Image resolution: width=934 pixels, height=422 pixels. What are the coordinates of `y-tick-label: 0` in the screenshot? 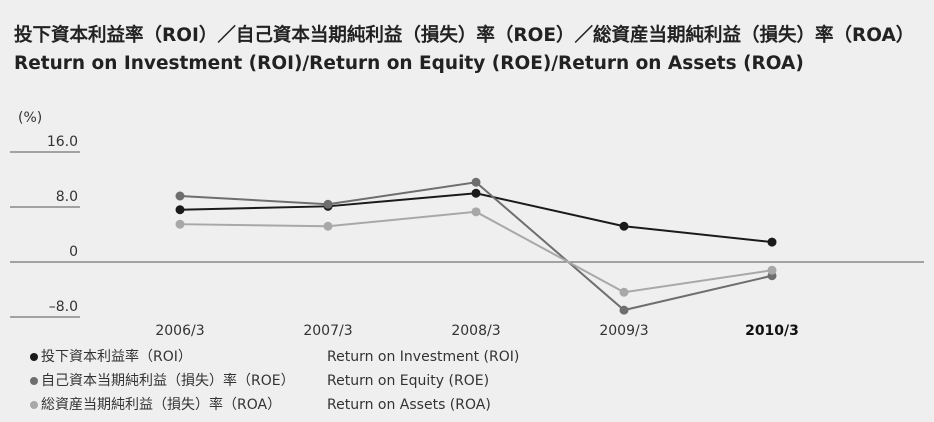 It's located at (73, 252).